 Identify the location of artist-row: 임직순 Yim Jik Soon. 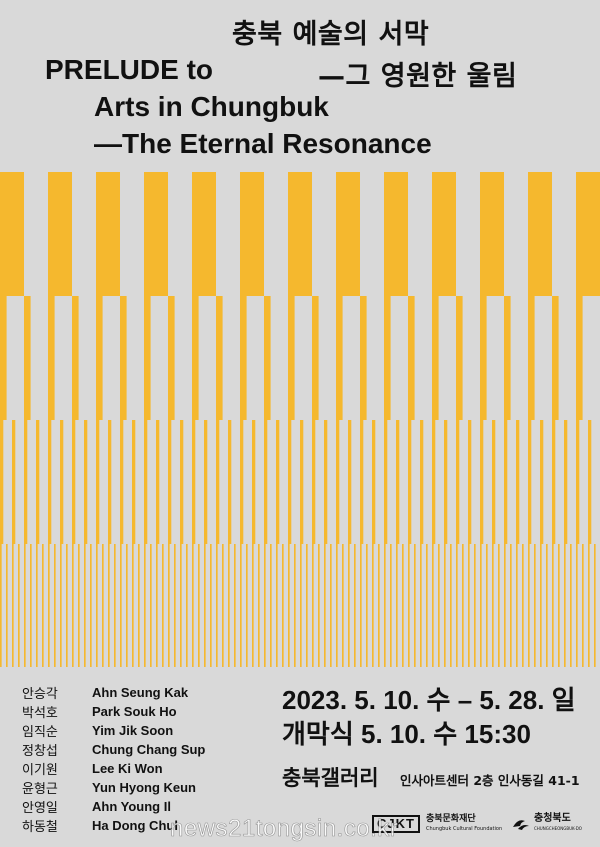
(113, 730).